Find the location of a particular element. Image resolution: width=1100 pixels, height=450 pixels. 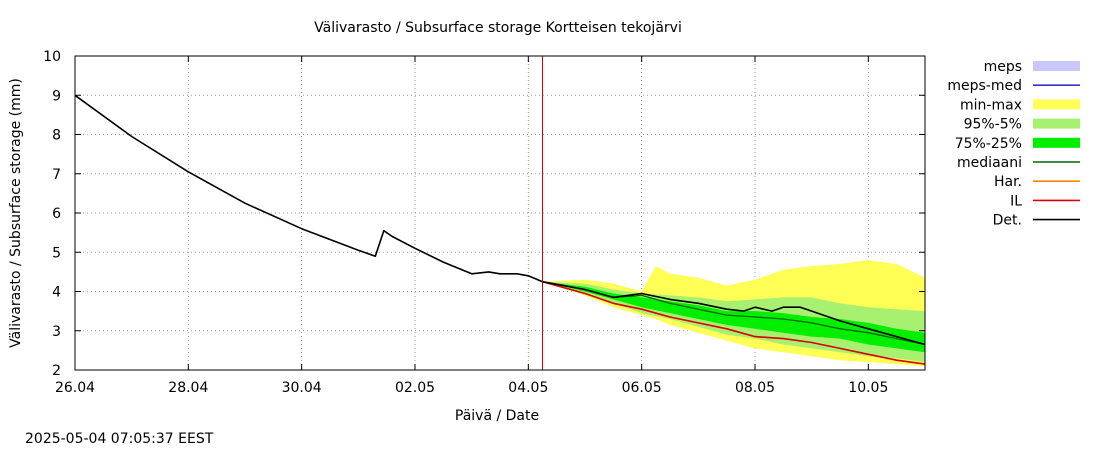

legend-label-95-5: 95%-5% is located at coordinates (993, 125).